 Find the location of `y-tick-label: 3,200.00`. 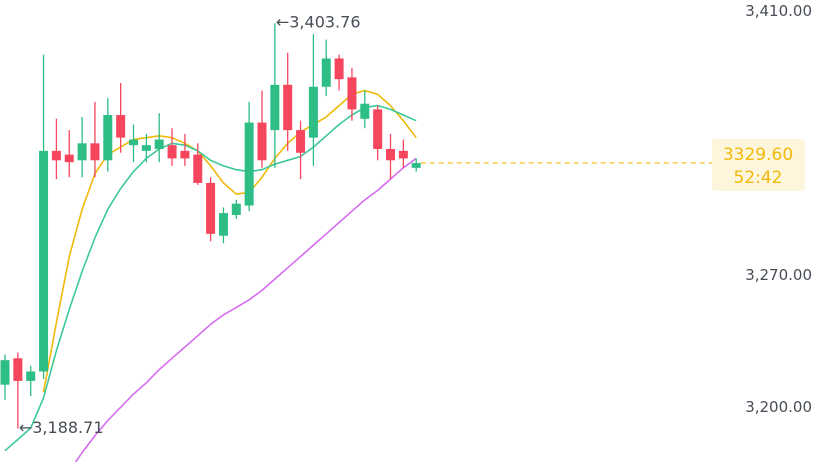

y-tick-label: 3,200.00 is located at coordinates (778, 407).